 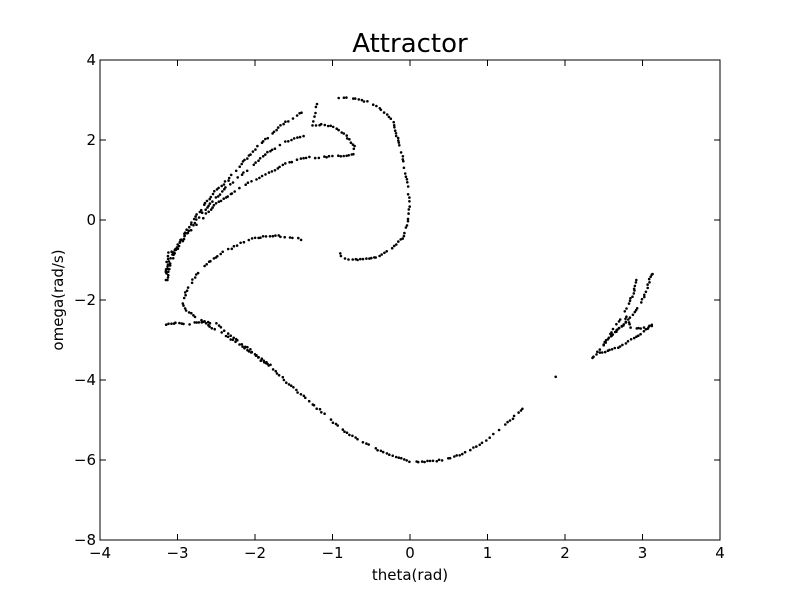 What do you see at coordinates (255, 553) in the screenshot?
I see `x-tick-label: −2` at bounding box center [255, 553].